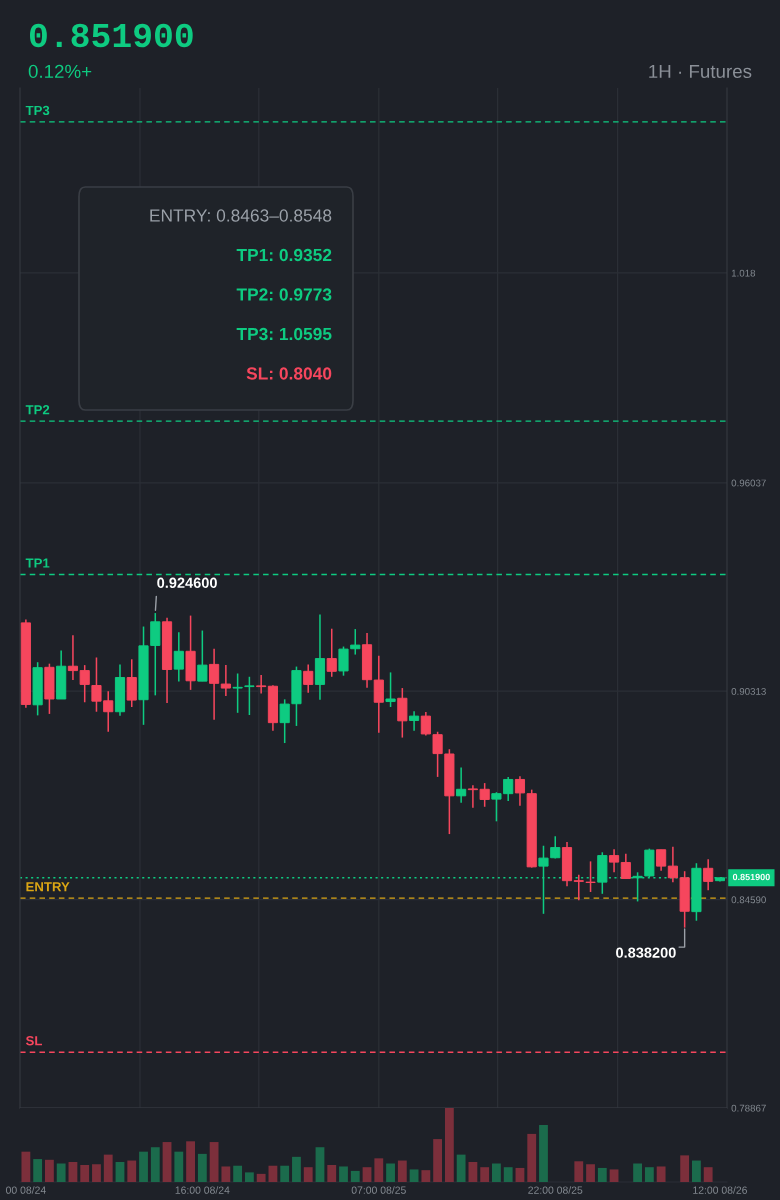 Image resolution: width=780 pixels, height=1200 pixels. Describe the element at coordinates (378, 1190) in the screenshot. I see `x-tick-label: 07:00 08/25` at that location.